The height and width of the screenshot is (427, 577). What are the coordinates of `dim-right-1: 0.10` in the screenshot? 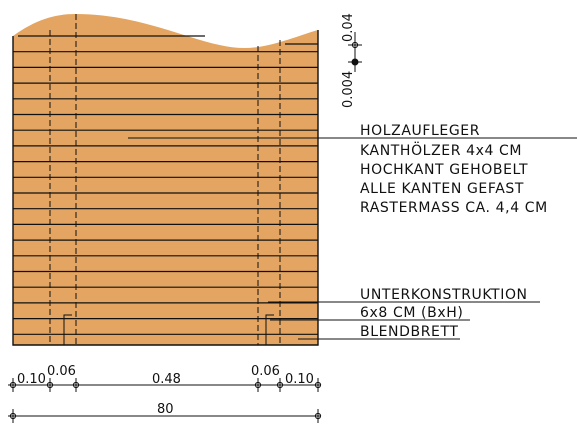 It's located at (299, 379).